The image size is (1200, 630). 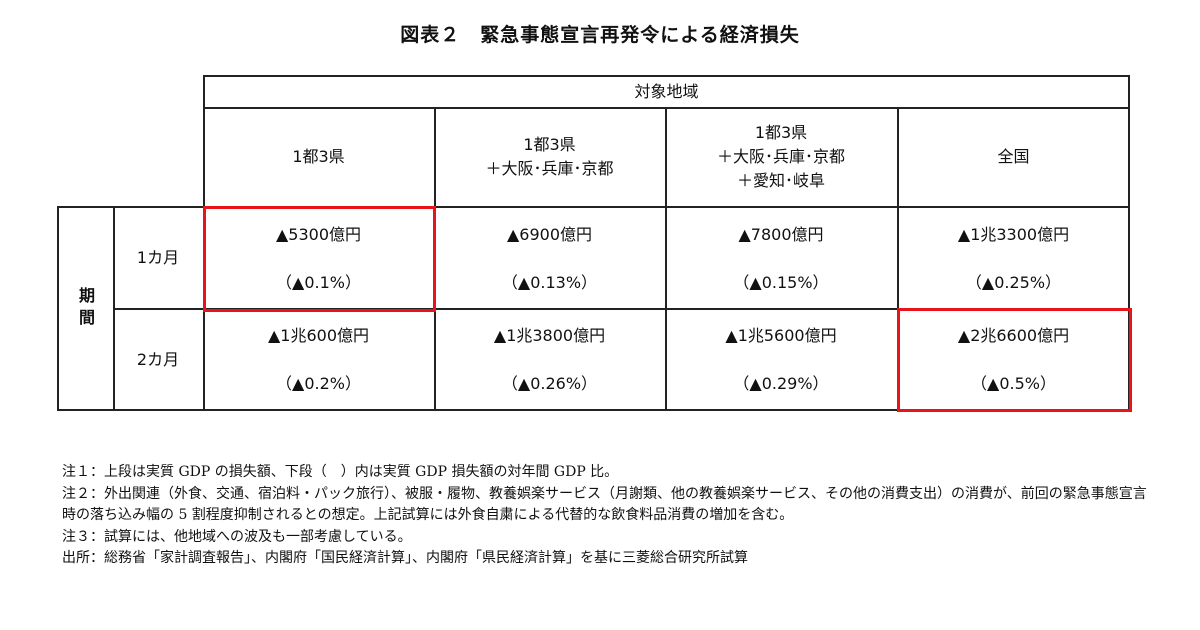 What do you see at coordinates (780, 180) in the screenshot?
I see `column-header-line: ＋愛知･岐阜` at bounding box center [780, 180].